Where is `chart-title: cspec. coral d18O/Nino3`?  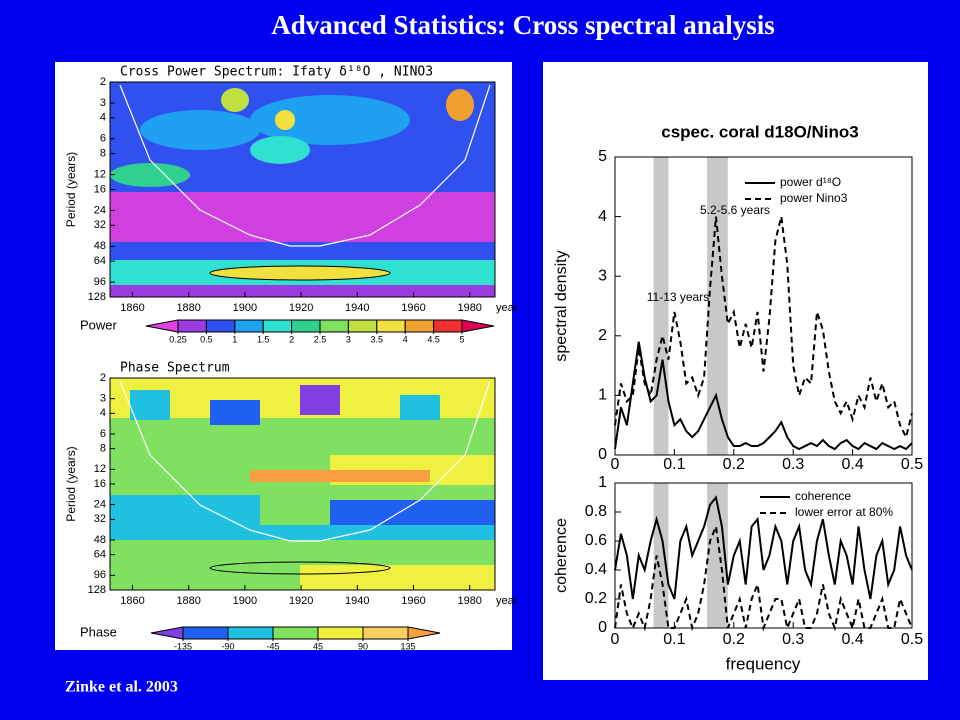 chart-title: cspec. coral d18O/Nino3 is located at coordinates (759, 131).